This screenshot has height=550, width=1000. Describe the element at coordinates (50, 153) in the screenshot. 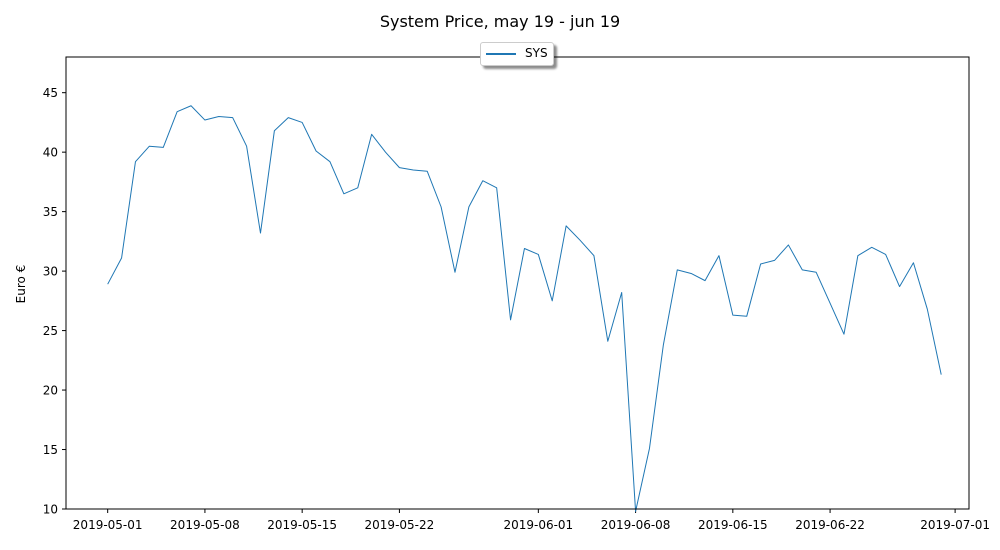

I see `y-tick-label: 40` at that location.